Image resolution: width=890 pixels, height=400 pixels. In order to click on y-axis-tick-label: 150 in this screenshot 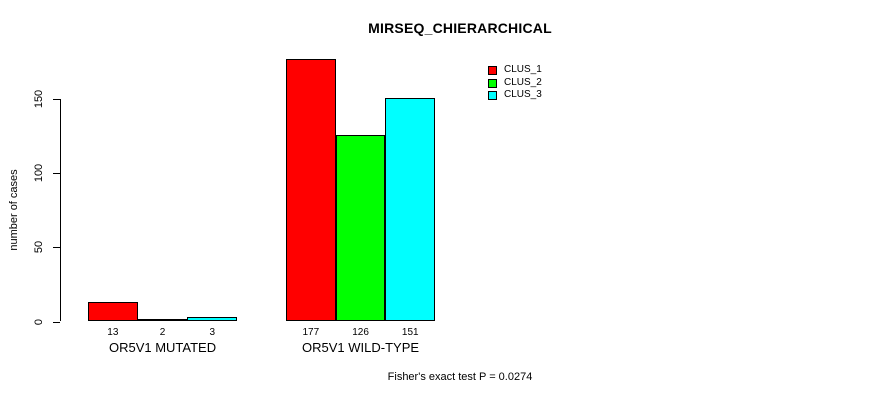, I will do `click(39, 99)`.